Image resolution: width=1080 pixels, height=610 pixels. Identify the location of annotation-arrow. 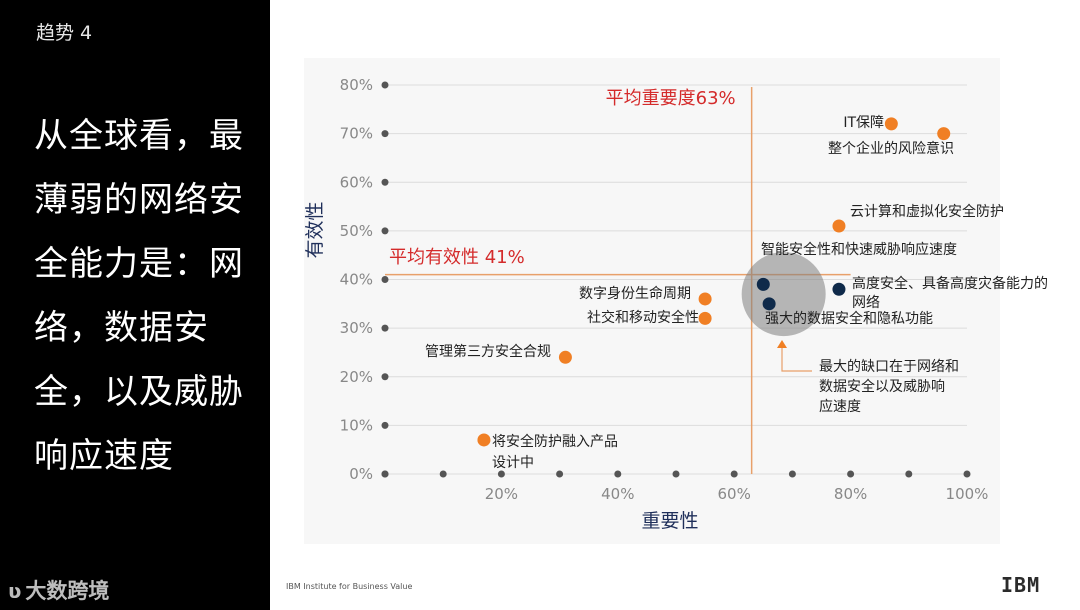
(796, 358).